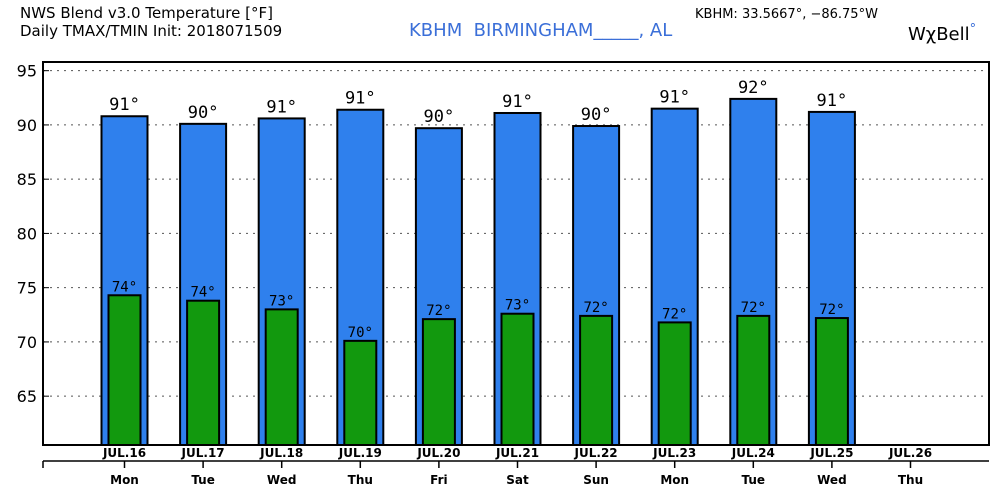 The height and width of the screenshot is (500, 1000). Describe the element at coordinates (674, 453) in the screenshot. I see `x-date-label: JUL.23` at that location.